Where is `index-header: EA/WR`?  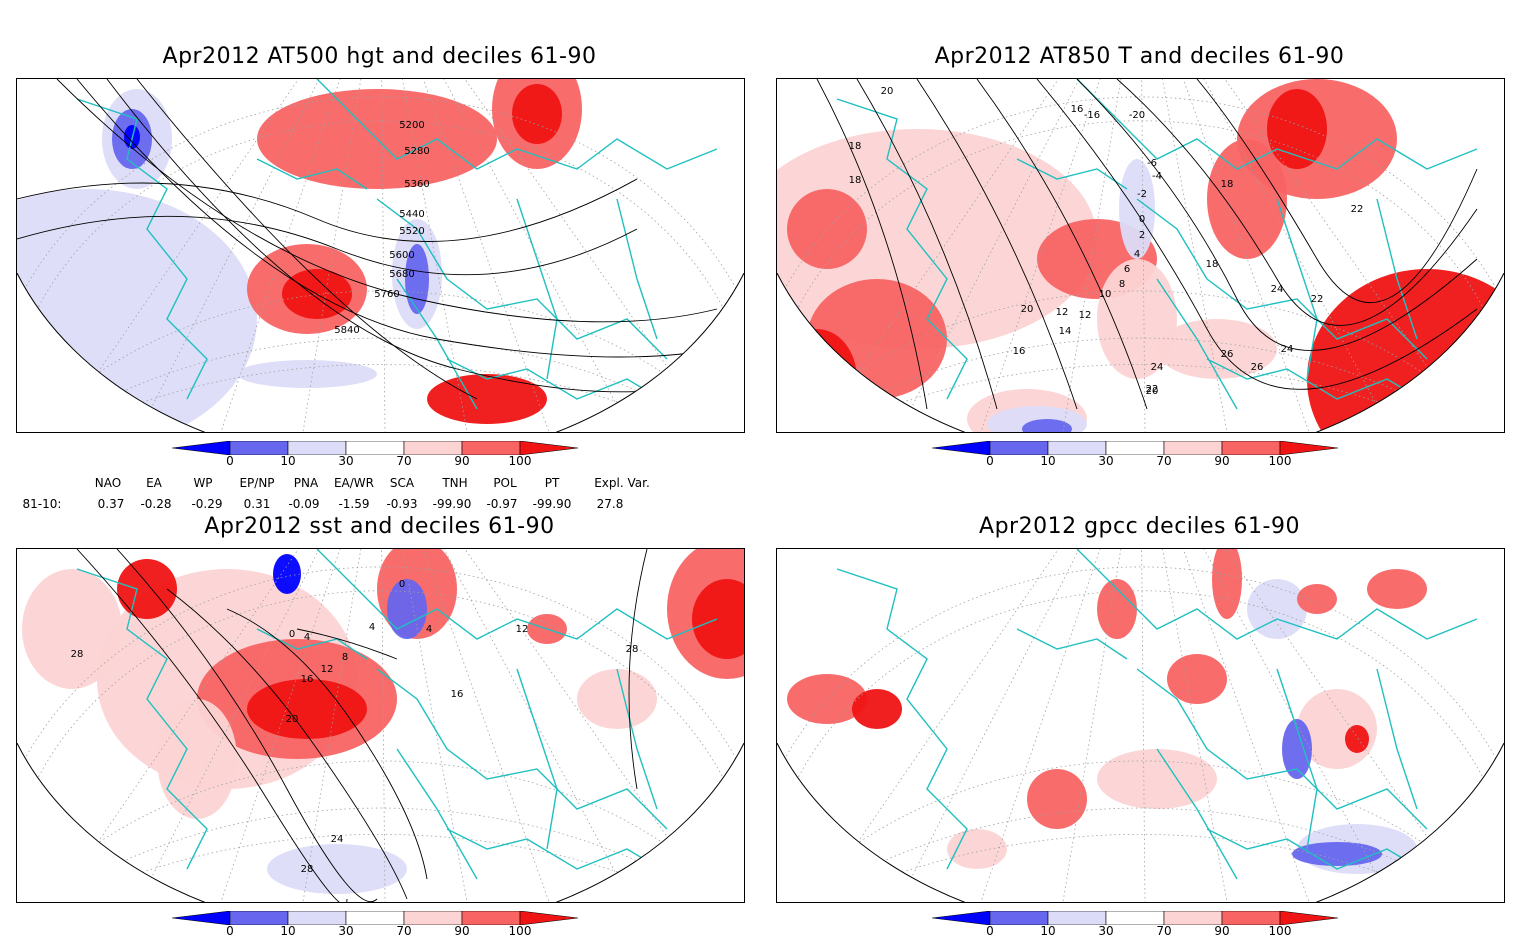
index-header: EA/WR is located at coordinates (354, 483).